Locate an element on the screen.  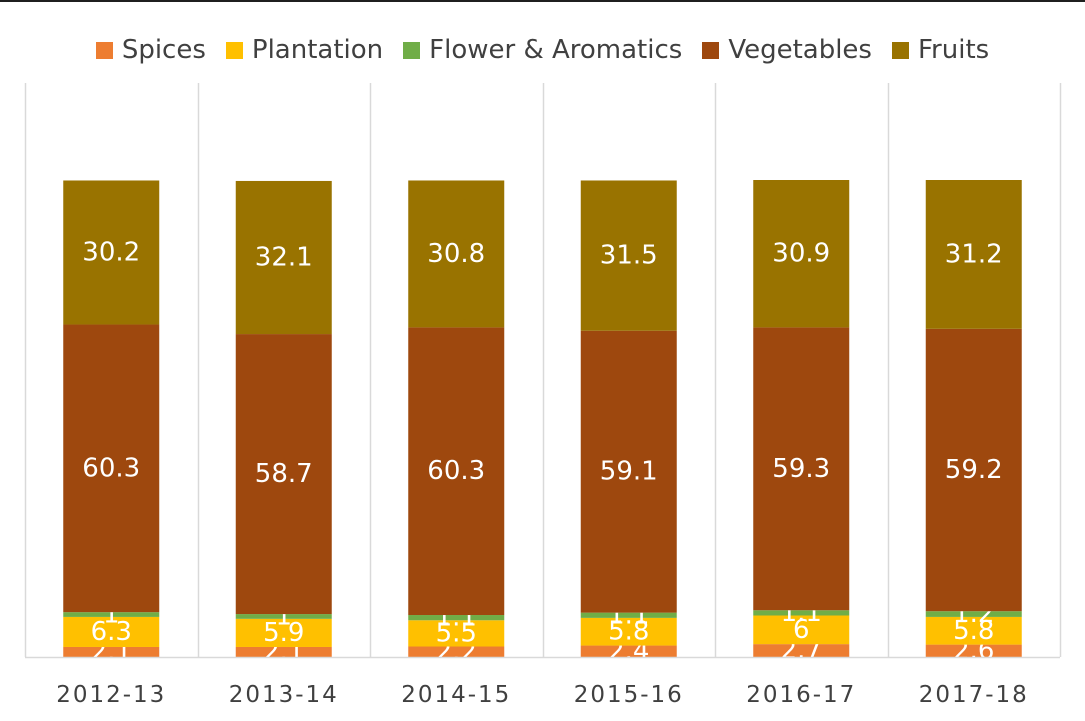
data-label: 6.3 is located at coordinates (111, 632).